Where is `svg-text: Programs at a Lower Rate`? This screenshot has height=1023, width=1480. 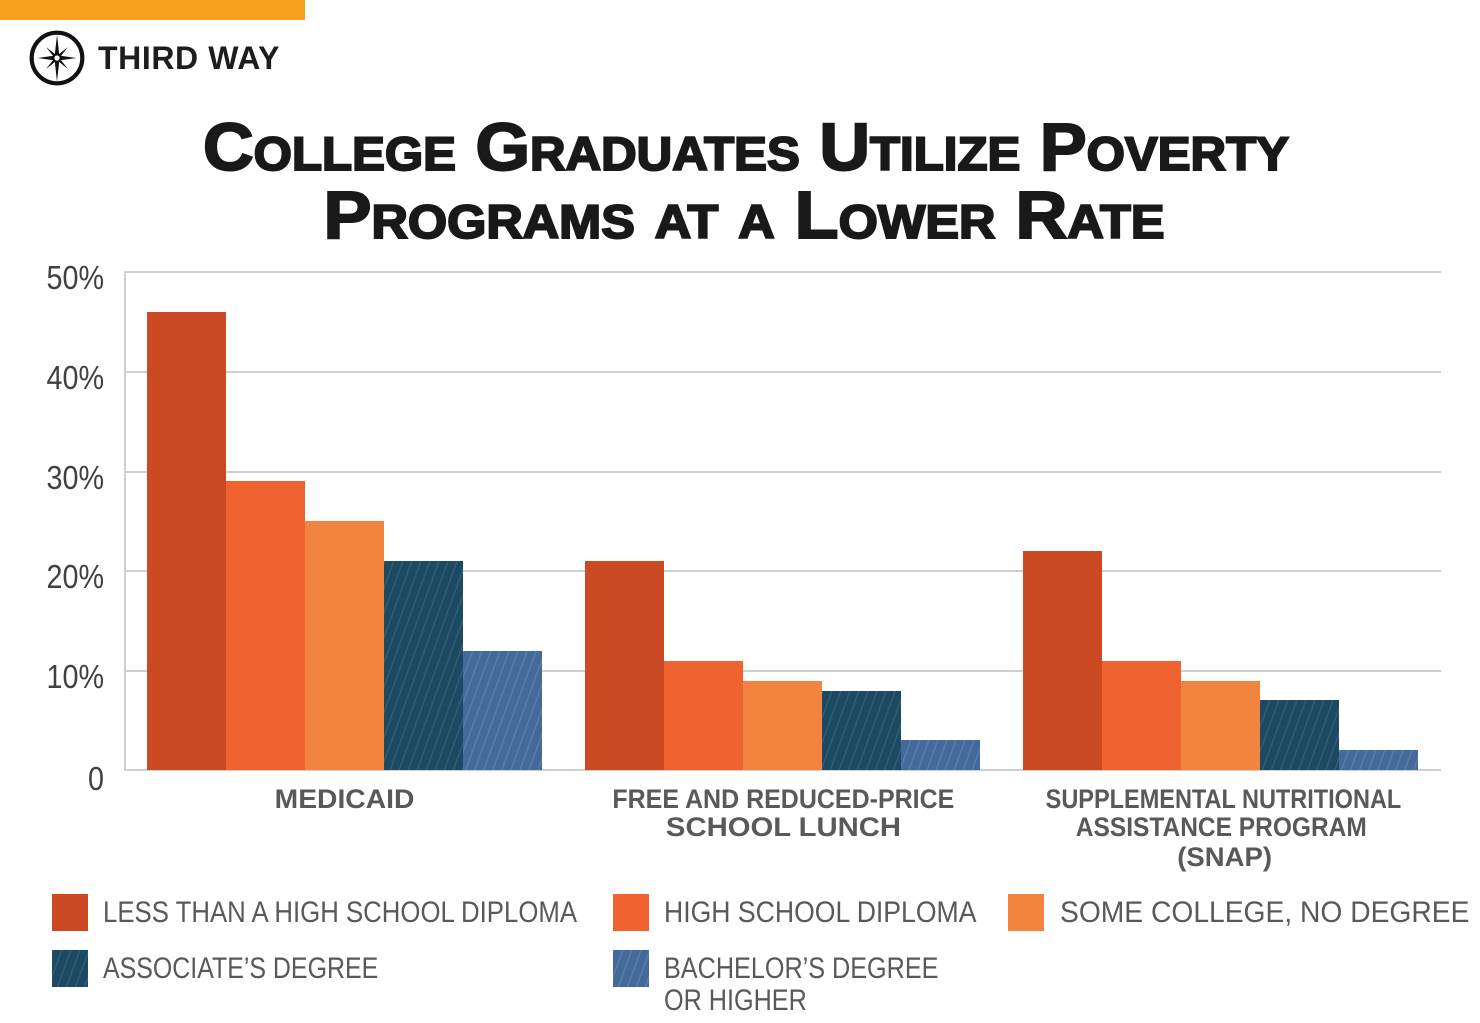
svg-text: Programs at a Lower Rate is located at coordinates (744, 215).